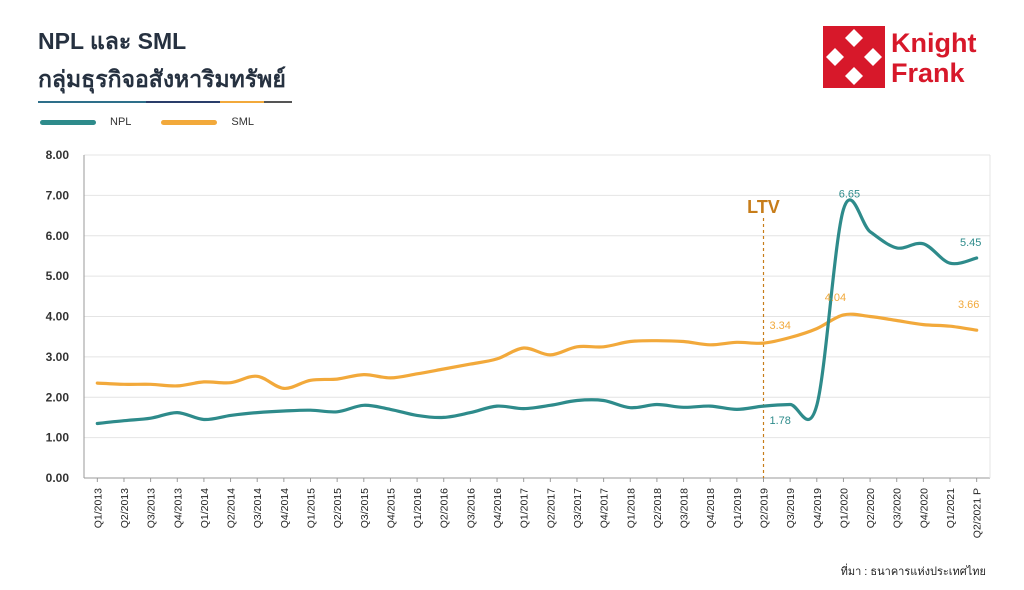 This screenshot has width=1024, height=590. What do you see at coordinates (445, 508) in the screenshot?
I see `x-tick-label: Q2/2016` at bounding box center [445, 508].